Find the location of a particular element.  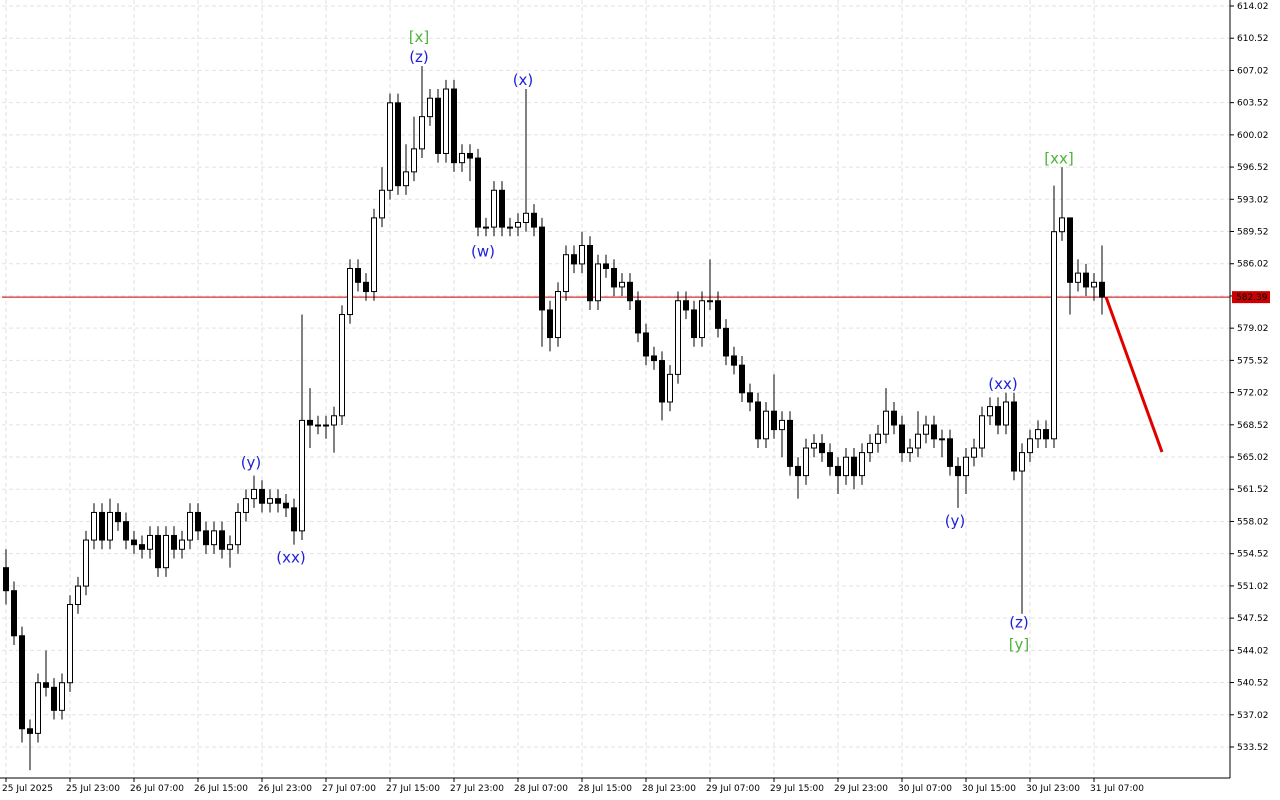

x-tick-label: 25 Jul 23:00 is located at coordinates (93, 789).